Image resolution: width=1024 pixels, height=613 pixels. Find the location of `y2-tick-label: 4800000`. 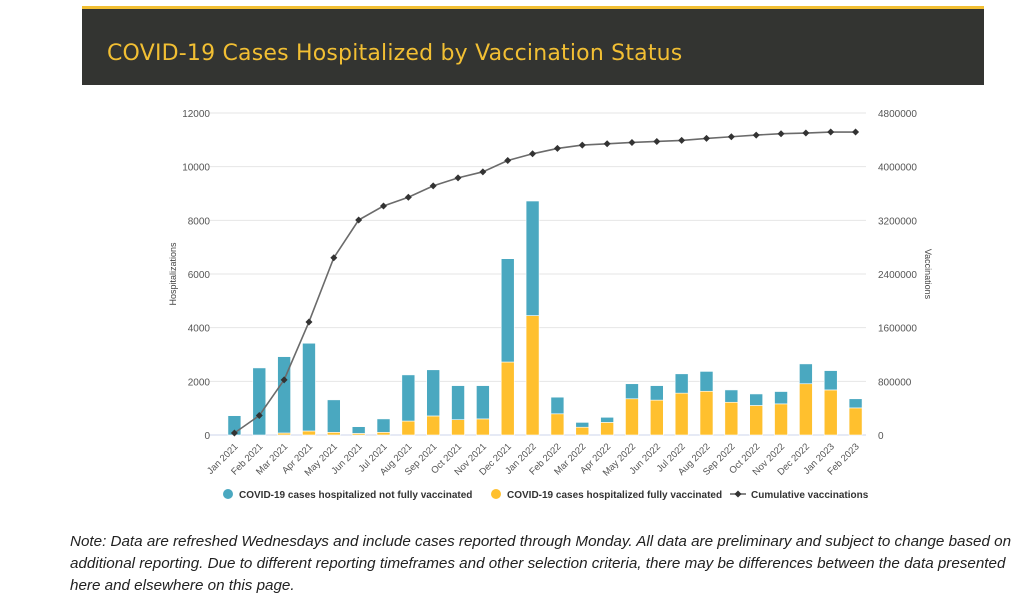

y2-tick-label: 4800000 is located at coordinates (897, 114).